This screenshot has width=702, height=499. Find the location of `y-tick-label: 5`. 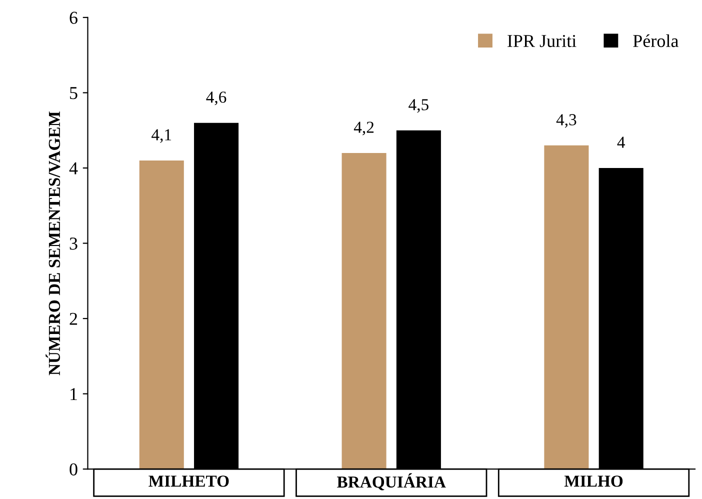

y-tick-label: 5 is located at coordinates (74, 93).